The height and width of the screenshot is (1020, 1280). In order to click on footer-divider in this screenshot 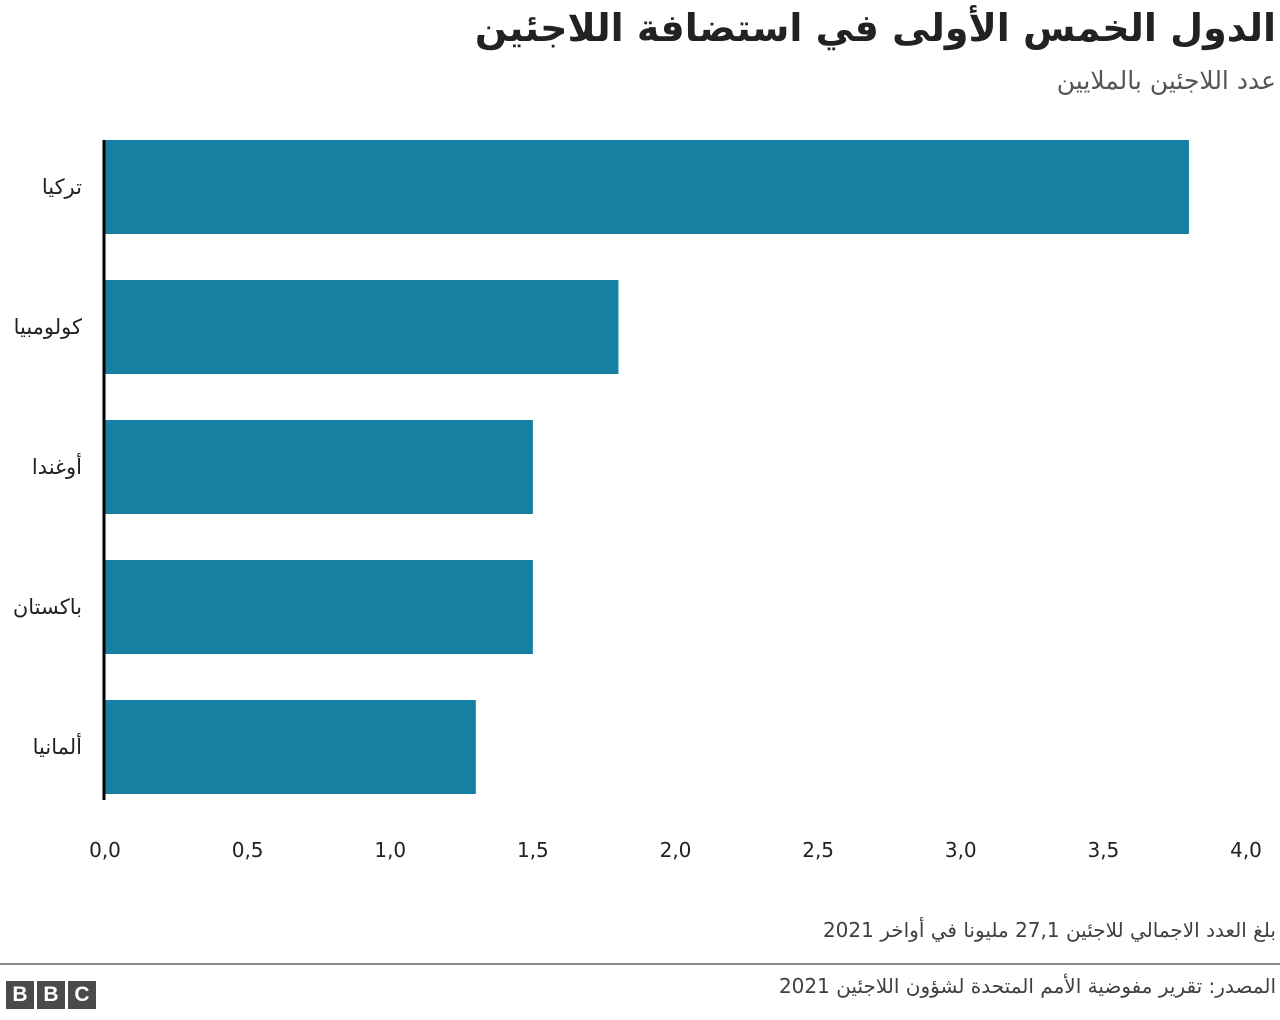, I will do `click(640, 964)`.